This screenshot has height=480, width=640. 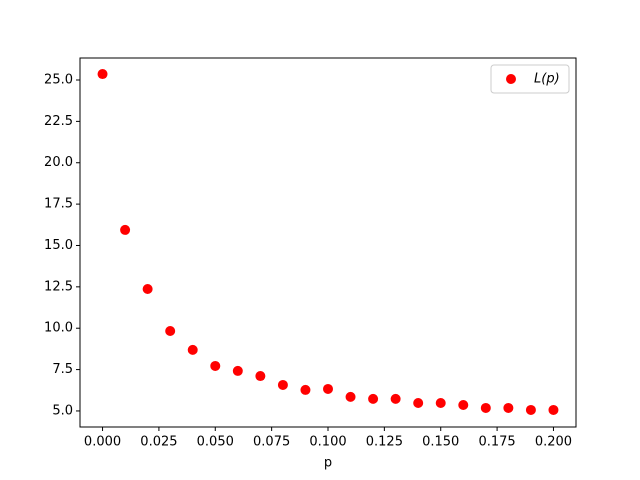 I want to click on x-tick-label: 0.100, so click(x=327, y=442).